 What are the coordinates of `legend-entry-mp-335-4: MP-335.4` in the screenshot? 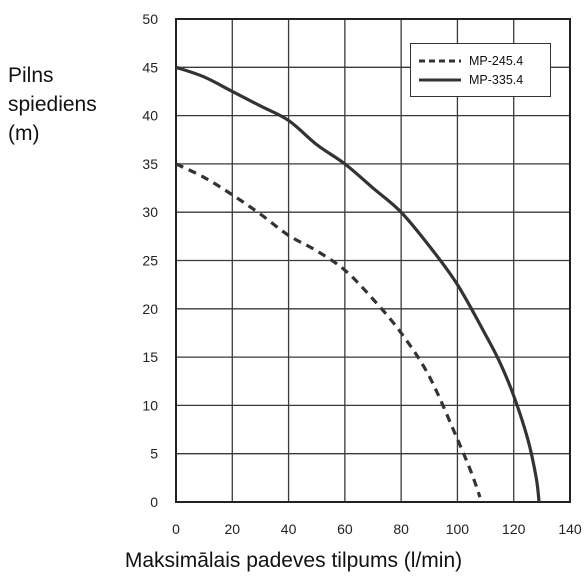 It's located at (471, 80).